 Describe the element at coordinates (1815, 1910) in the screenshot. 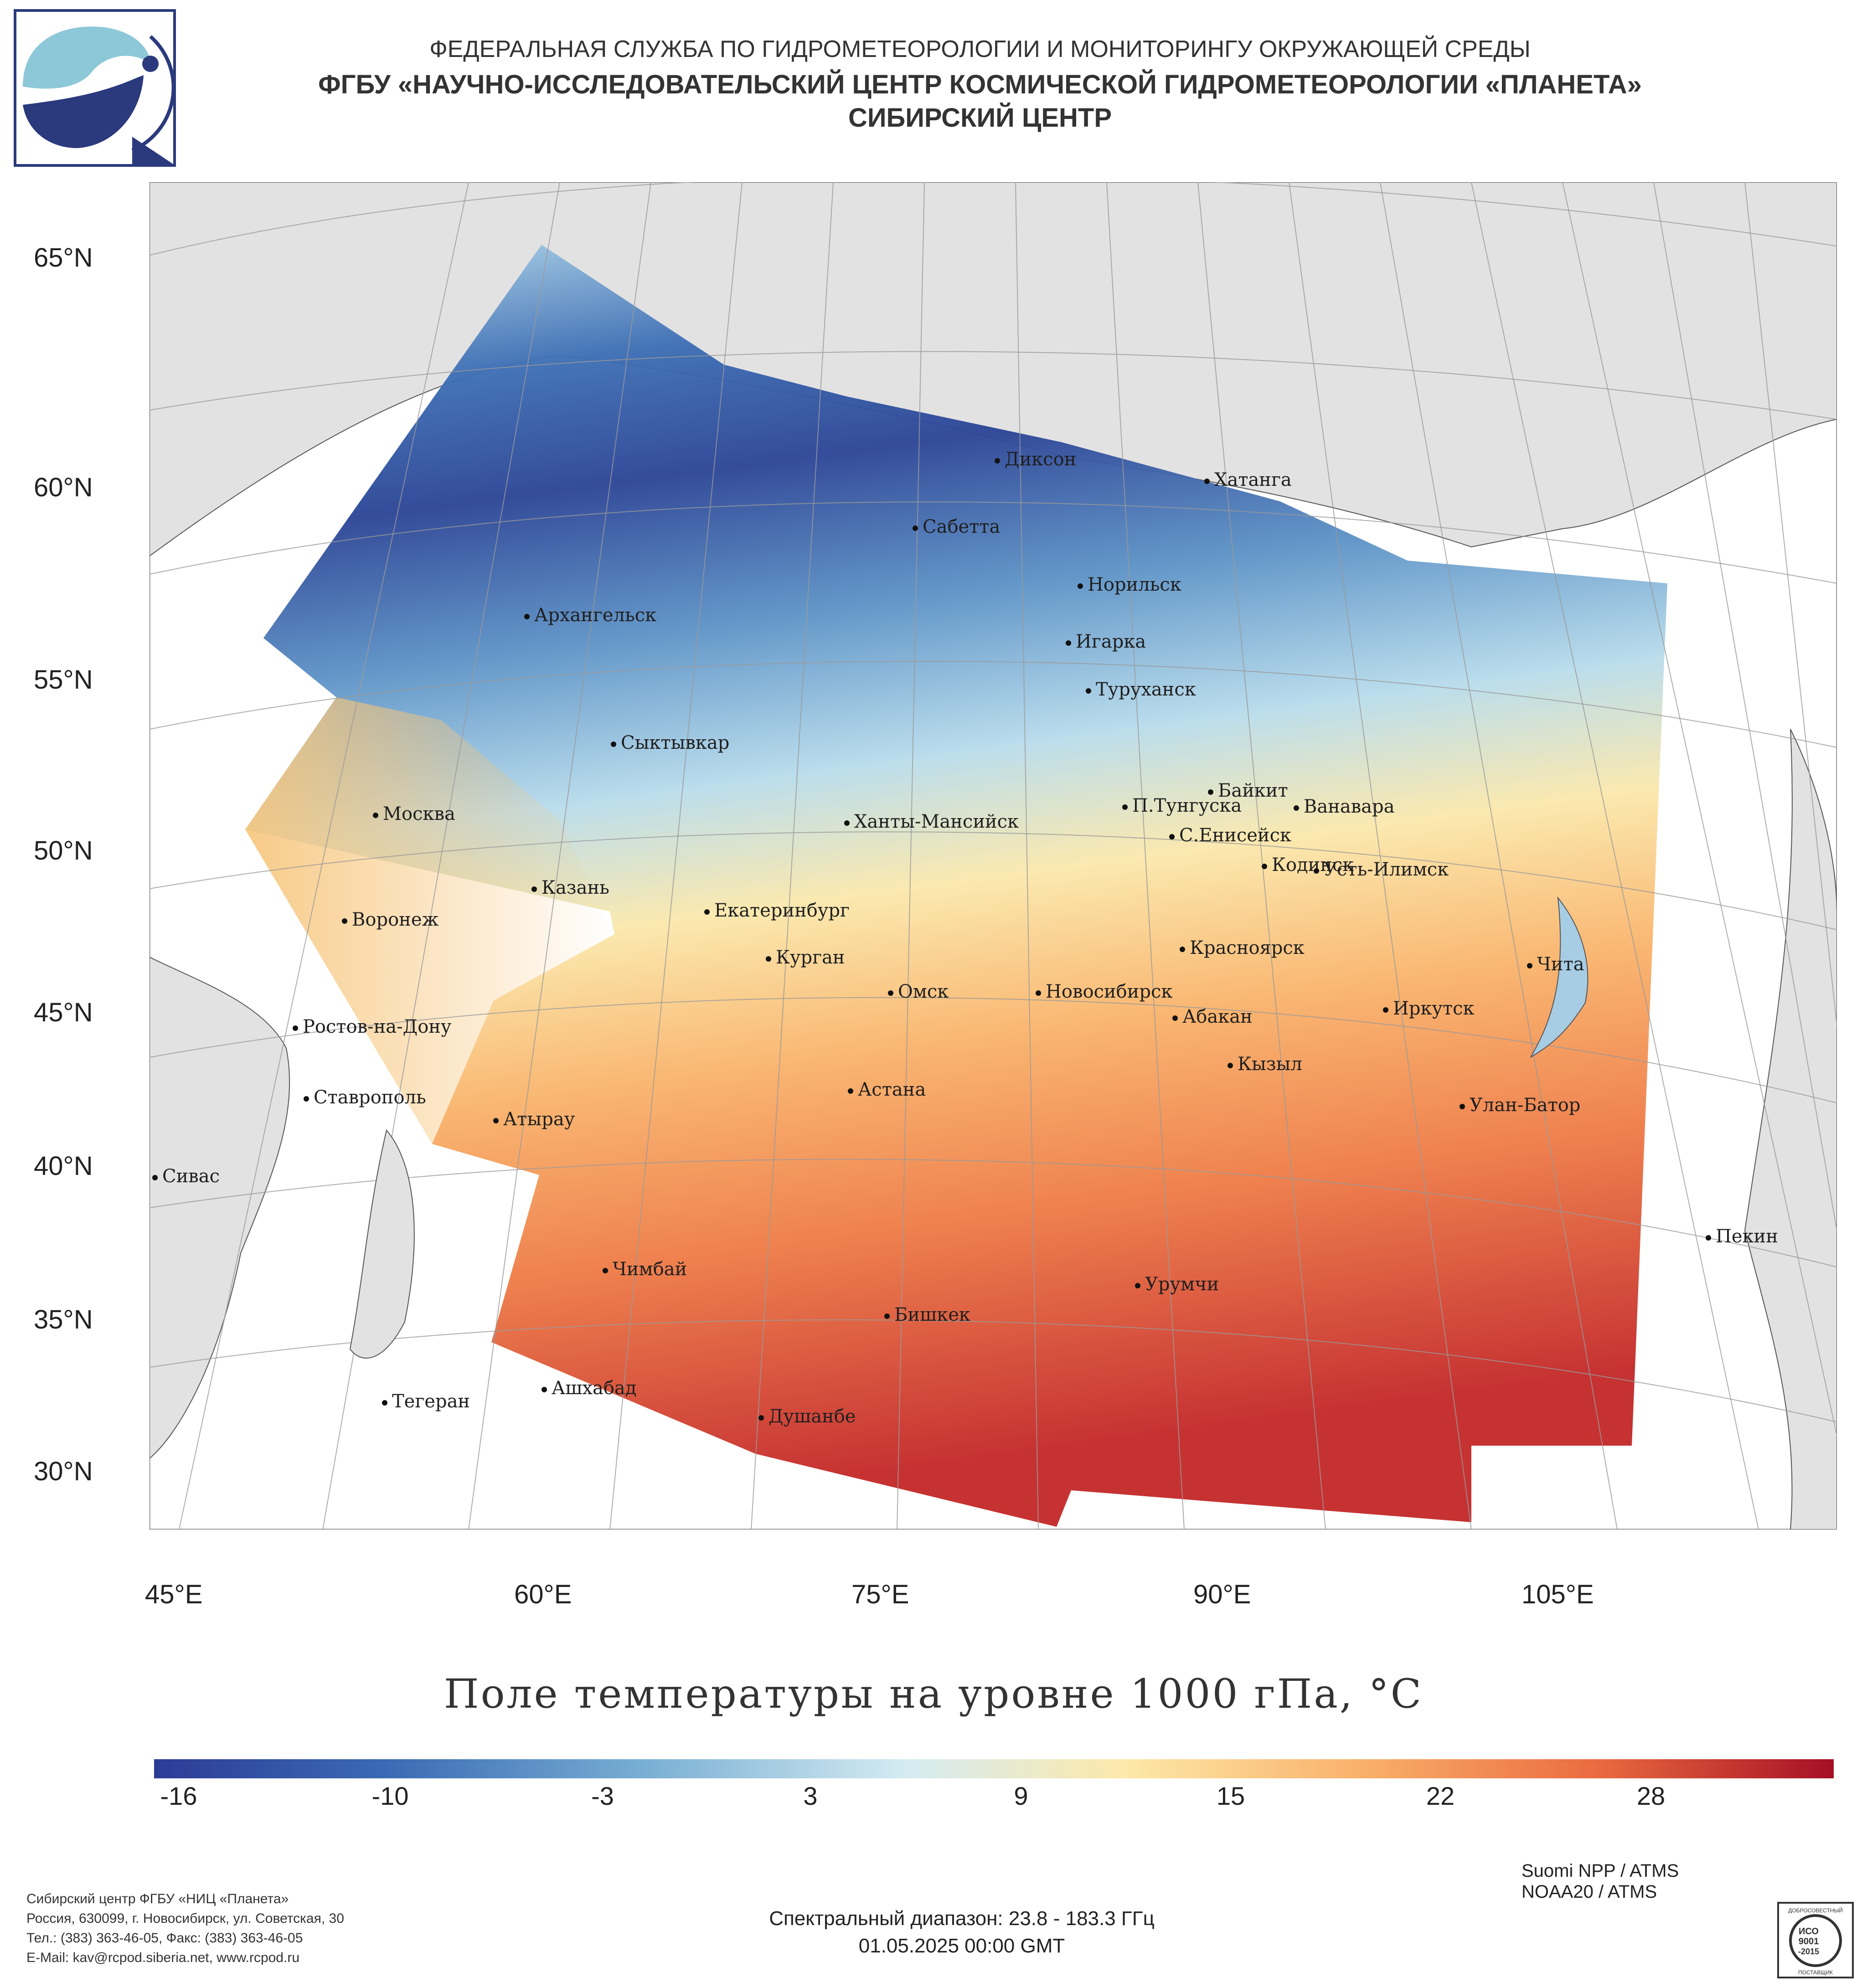

I see `svg-text: ДОБРОСОВЕСТНЫЙ` at that location.